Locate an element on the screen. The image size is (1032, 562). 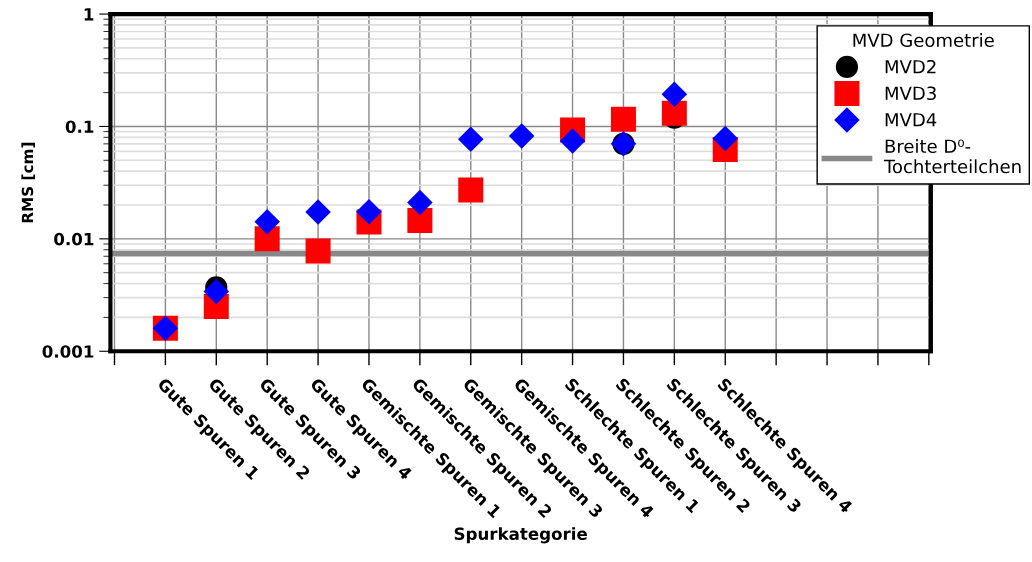
legend-title: MVD Geometrie is located at coordinates (923, 40).